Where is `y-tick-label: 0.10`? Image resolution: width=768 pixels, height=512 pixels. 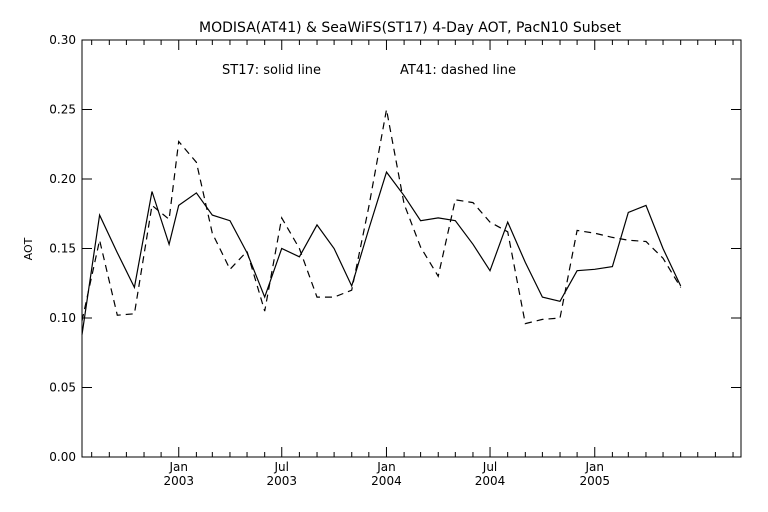
y-tick-label: 0.10 is located at coordinates (62, 318).